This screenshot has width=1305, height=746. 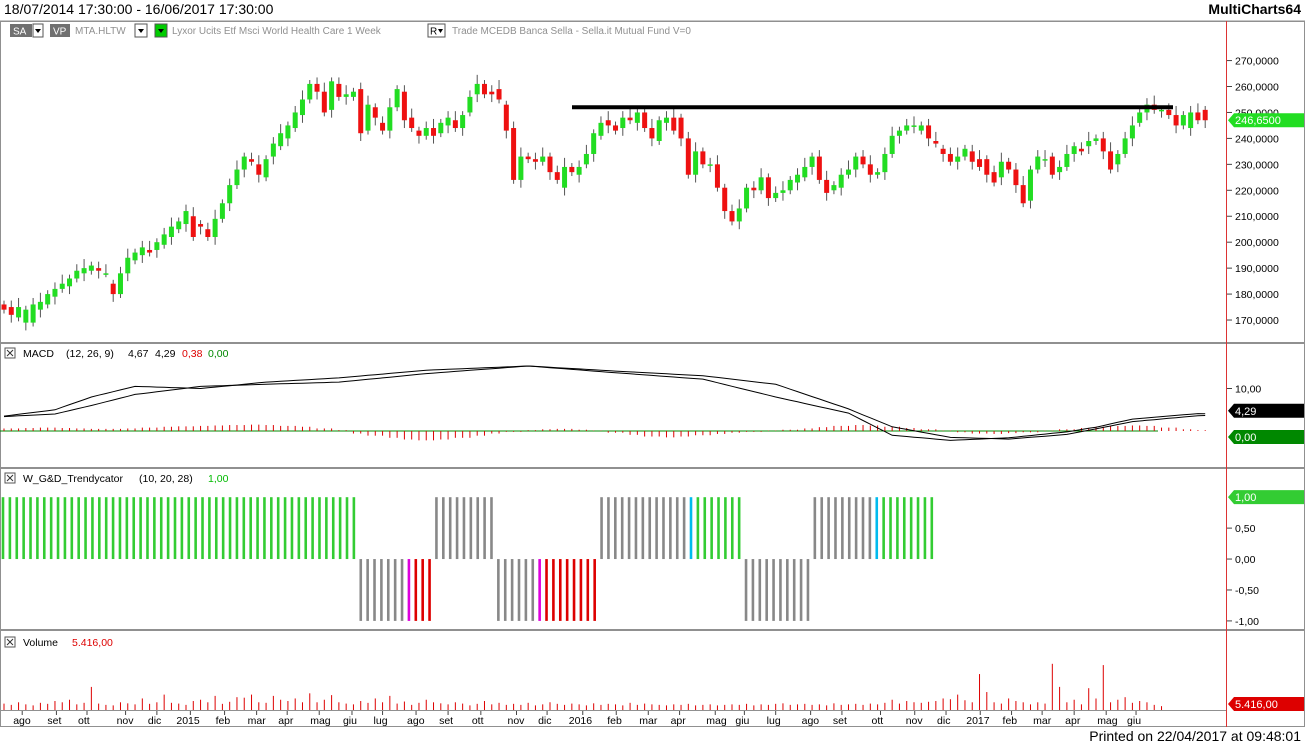 I want to click on macd-name: MACD, so click(x=38, y=354).